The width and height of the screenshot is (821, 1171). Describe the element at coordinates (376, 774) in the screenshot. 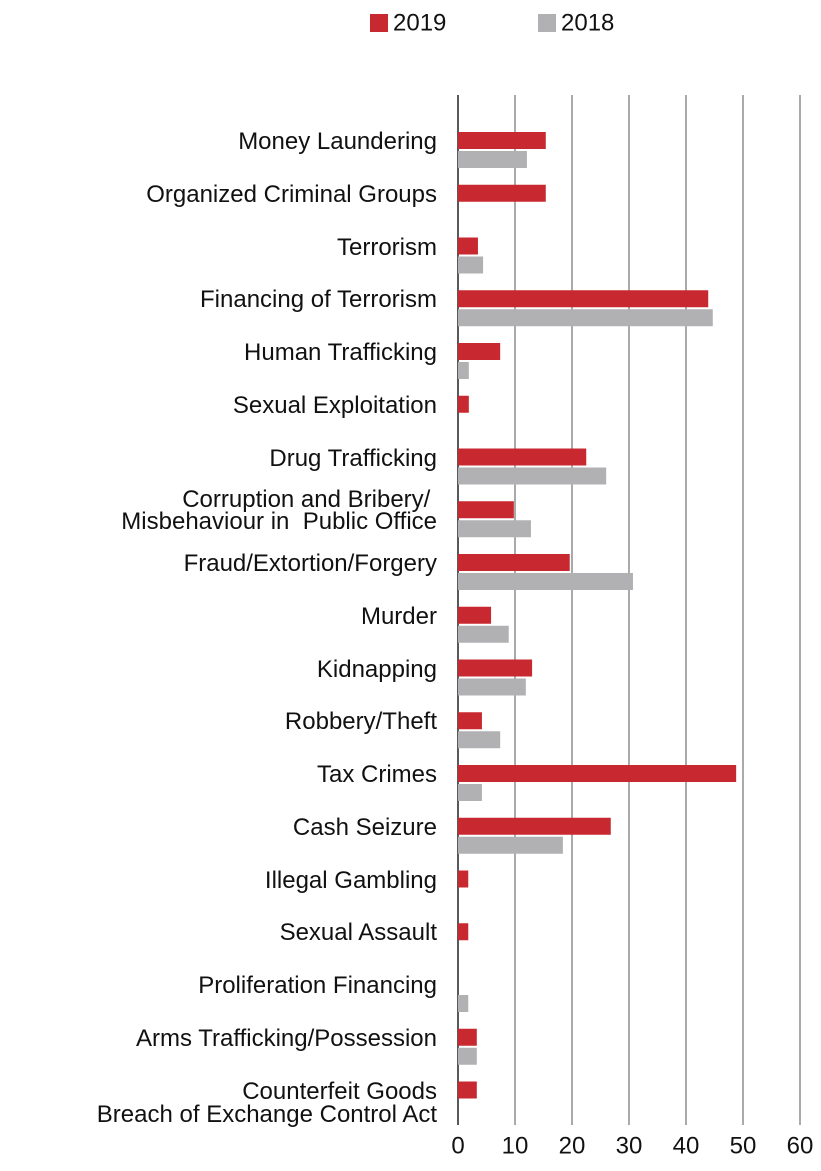

I see `y-tick-label: Tax Crimes` at that location.